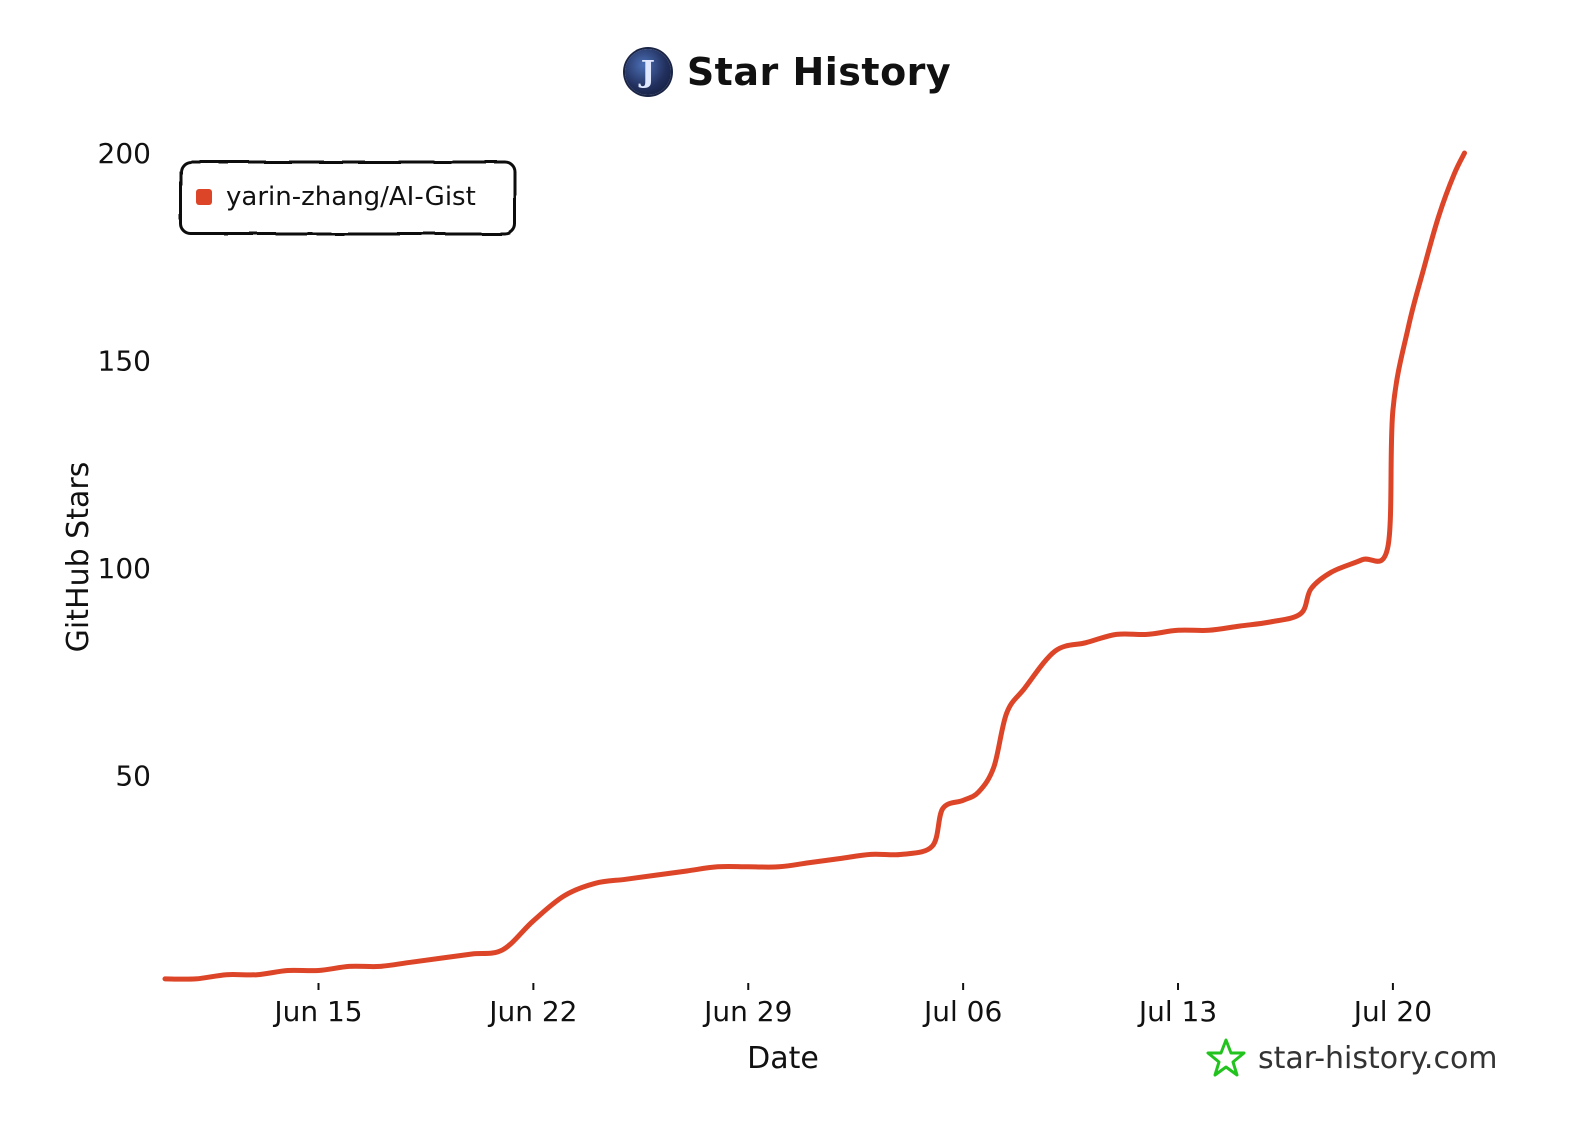 Image resolution: width=1576 pixels, height=1137 pixels. Describe the element at coordinates (747, 1011) in the screenshot. I see `x-tick-label: Jun 29` at that location.